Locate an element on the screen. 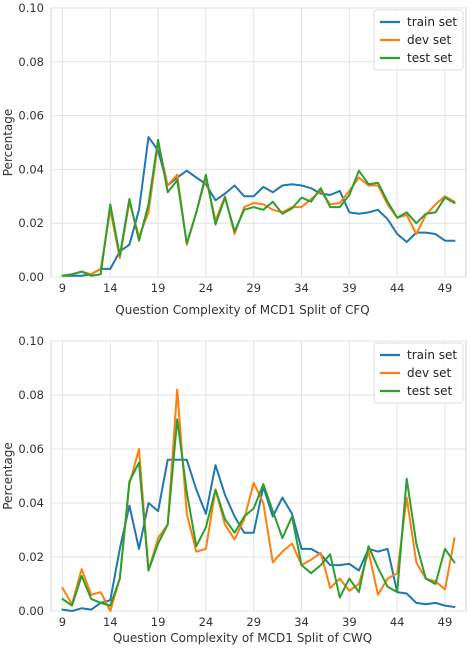  x-axis-label: Question Complexity of MCD1 Split of CWQ is located at coordinates (242, 638).